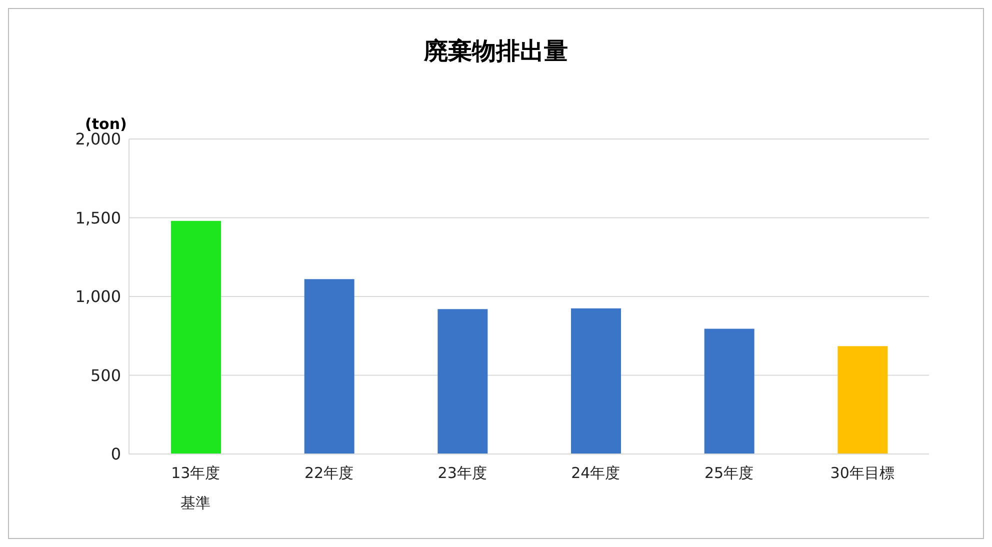  What do you see at coordinates (105, 375) in the screenshot?
I see `y-tick-label: 500` at bounding box center [105, 375].